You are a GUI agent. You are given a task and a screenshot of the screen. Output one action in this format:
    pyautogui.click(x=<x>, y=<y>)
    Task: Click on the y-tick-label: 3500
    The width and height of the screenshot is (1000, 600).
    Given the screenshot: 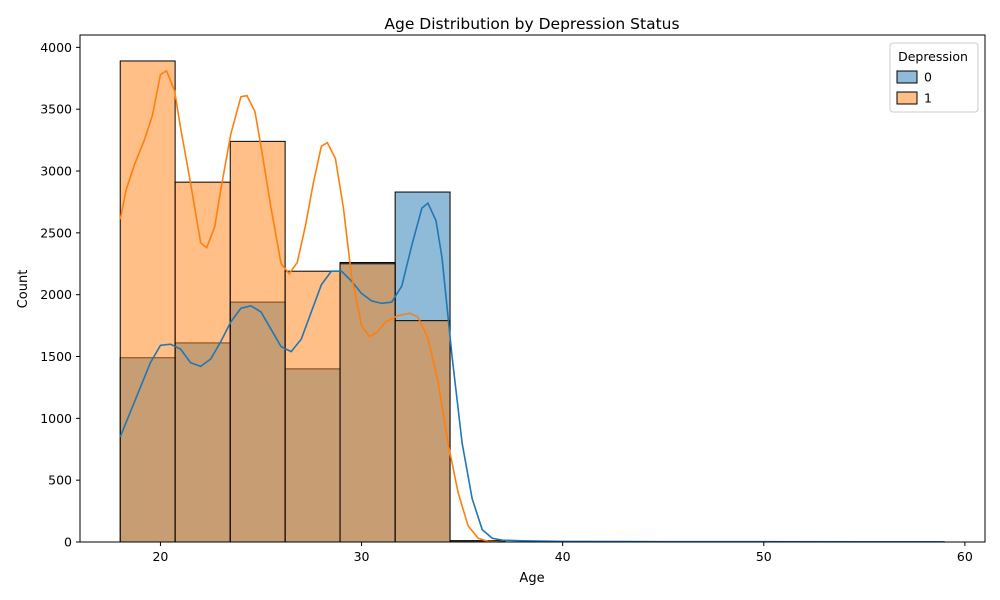 What is the action you would take?
    pyautogui.click(x=56, y=109)
    